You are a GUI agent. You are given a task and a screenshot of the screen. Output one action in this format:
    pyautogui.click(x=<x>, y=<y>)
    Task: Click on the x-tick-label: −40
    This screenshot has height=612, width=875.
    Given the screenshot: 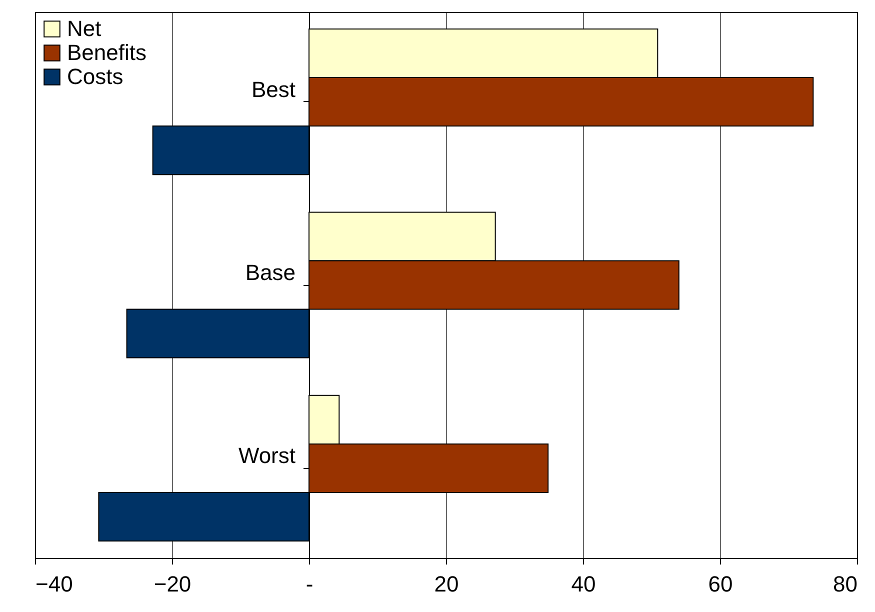 What is the action you would take?
    pyautogui.click(x=54, y=584)
    